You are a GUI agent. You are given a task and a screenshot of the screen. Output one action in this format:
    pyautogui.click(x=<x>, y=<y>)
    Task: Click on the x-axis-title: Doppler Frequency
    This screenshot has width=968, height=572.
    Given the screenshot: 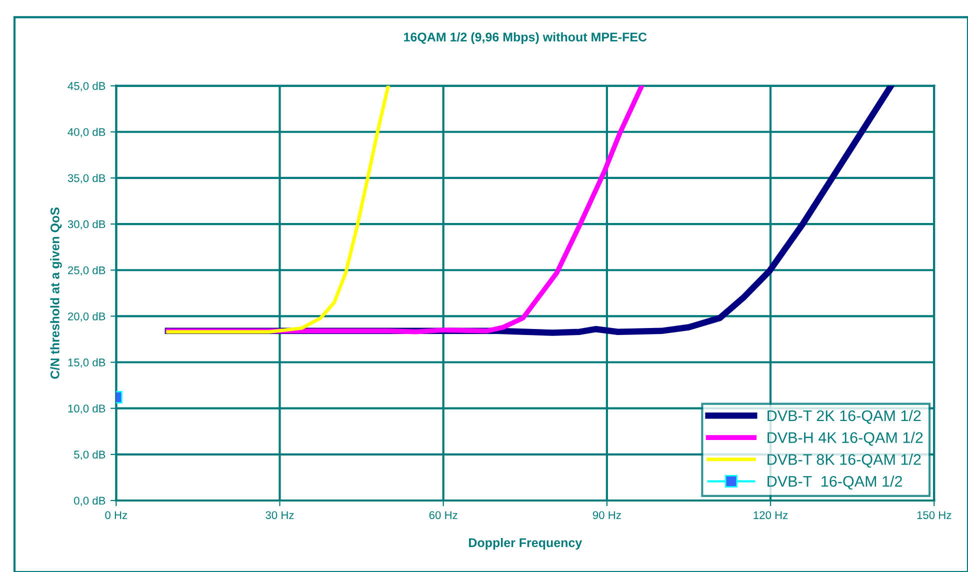 What is the action you would take?
    pyautogui.click(x=525, y=544)
    